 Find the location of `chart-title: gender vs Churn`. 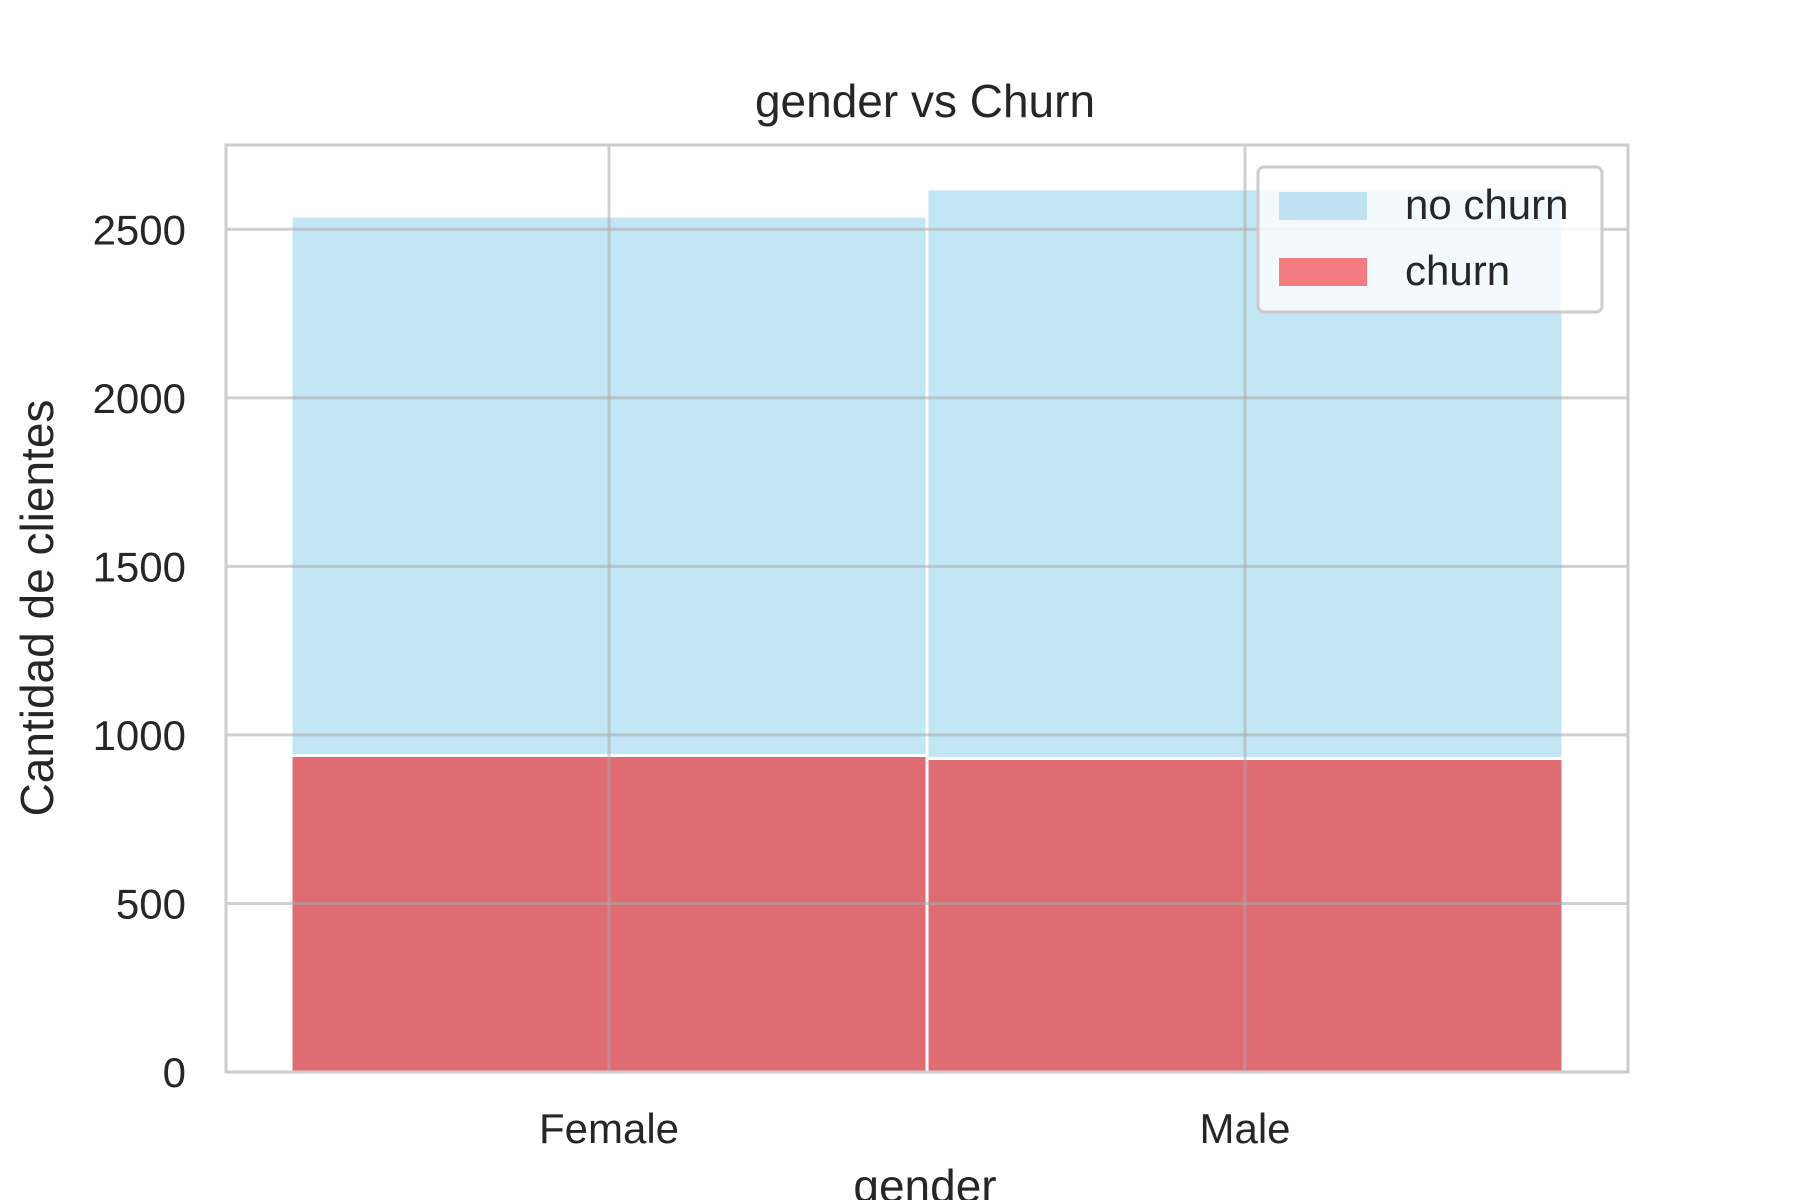

chart-title: gender vs Churn is located at coordinates (925, 101).